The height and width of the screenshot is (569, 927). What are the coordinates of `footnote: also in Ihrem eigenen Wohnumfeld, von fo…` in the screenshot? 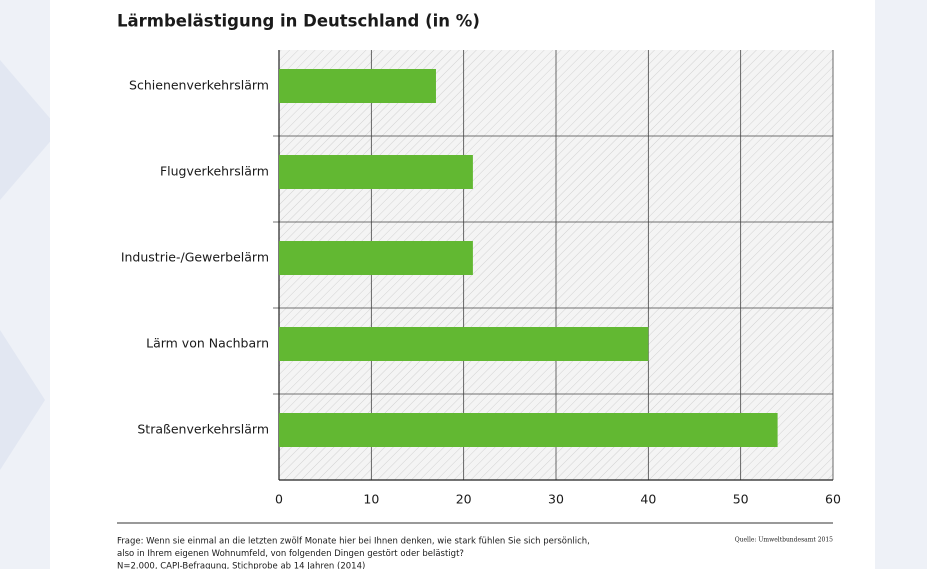 It's located at (290, 554).